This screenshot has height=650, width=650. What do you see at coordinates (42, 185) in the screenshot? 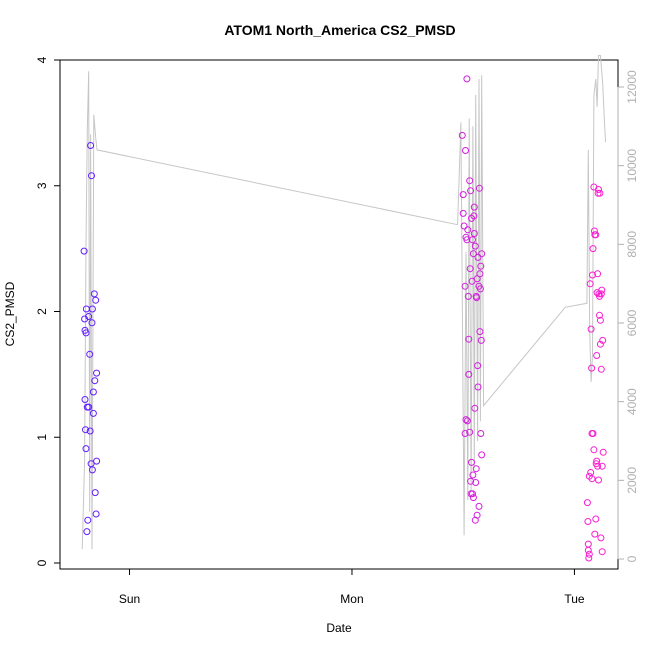
I see `y-tick-label: 3` at bounding box center [42, 185].